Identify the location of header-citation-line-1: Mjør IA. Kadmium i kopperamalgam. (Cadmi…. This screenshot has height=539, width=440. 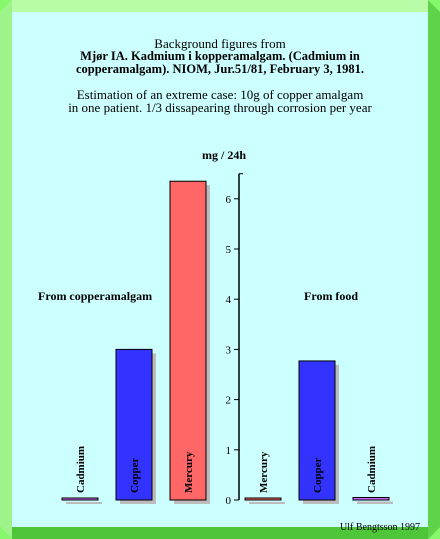
(220, 56).